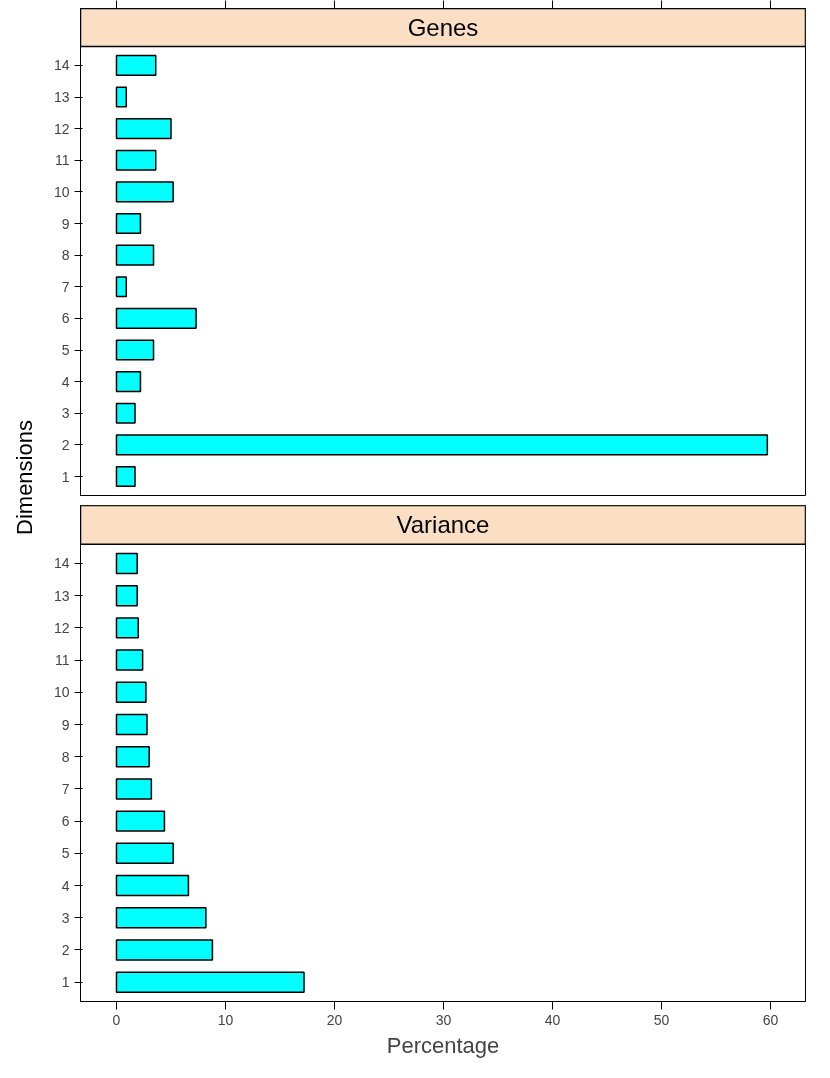 This screenshot has height=1078, width=830. What do you see at coordinates (24, 477) in the screenshot?
I see `y-axis-title: Dimensions` at bounding box center [24, 477].